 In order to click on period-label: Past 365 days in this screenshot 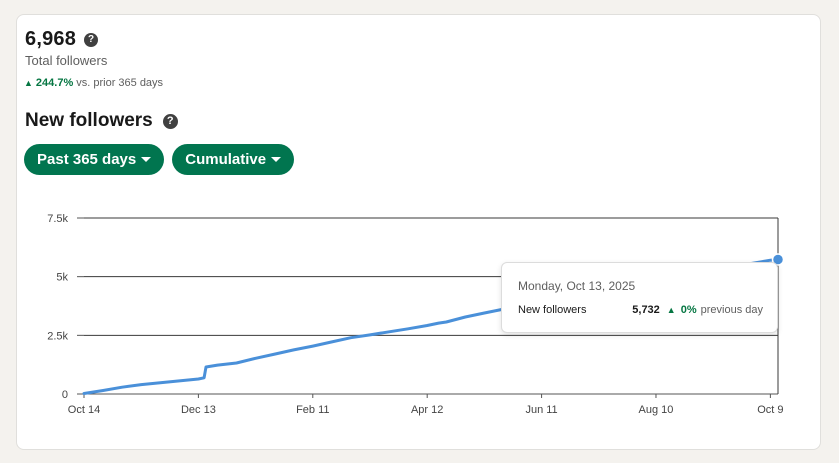, I will do `click(87, 159)`.